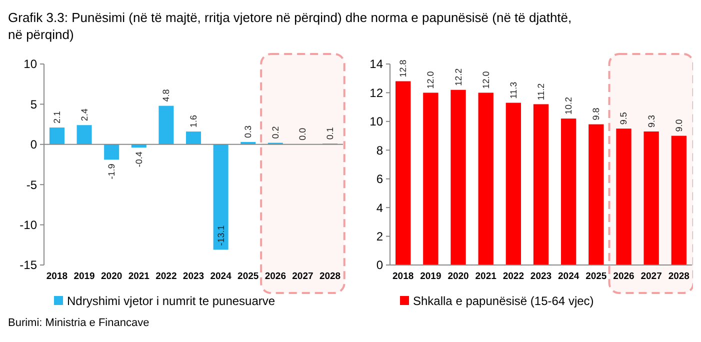  What do you see at coordinates (193, 121) in the screenshot?
I see `data-label: 1.6` at bounding box center [193, 121].